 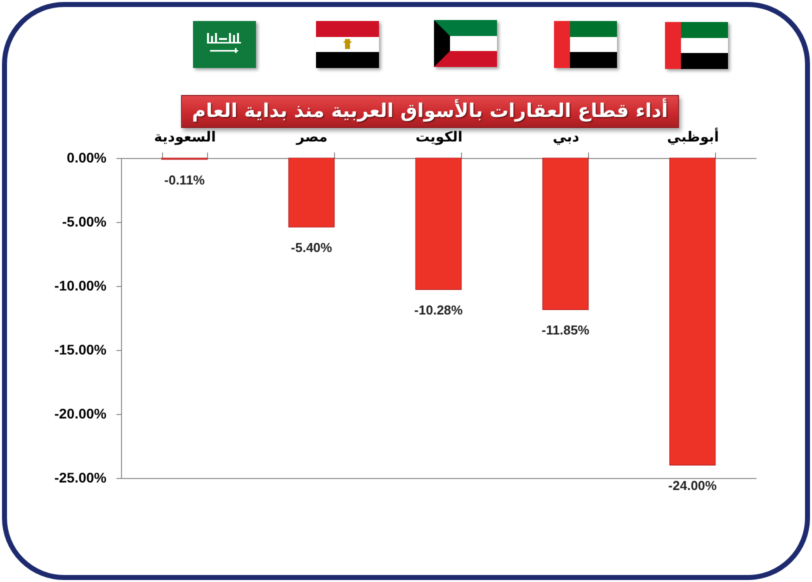 What do you see at coordinates (81, 350) in the screenshot?
I see `y-tick-label: -15.00%` at bounding box center [81, 350].